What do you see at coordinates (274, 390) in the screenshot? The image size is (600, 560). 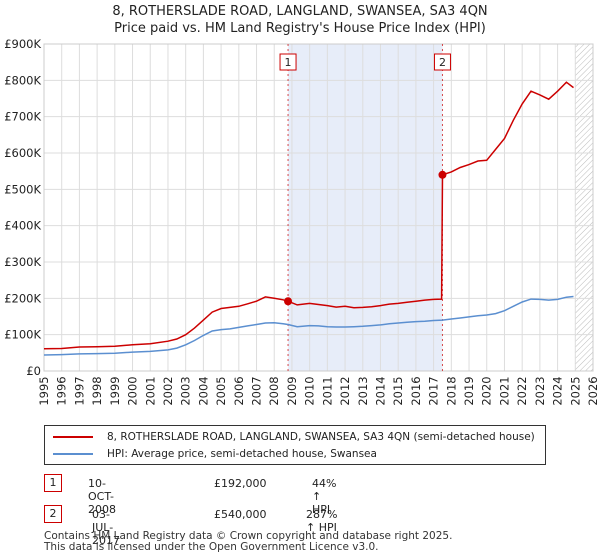 I see `x-tick-label: 2008` at bounding box center [274, 390].